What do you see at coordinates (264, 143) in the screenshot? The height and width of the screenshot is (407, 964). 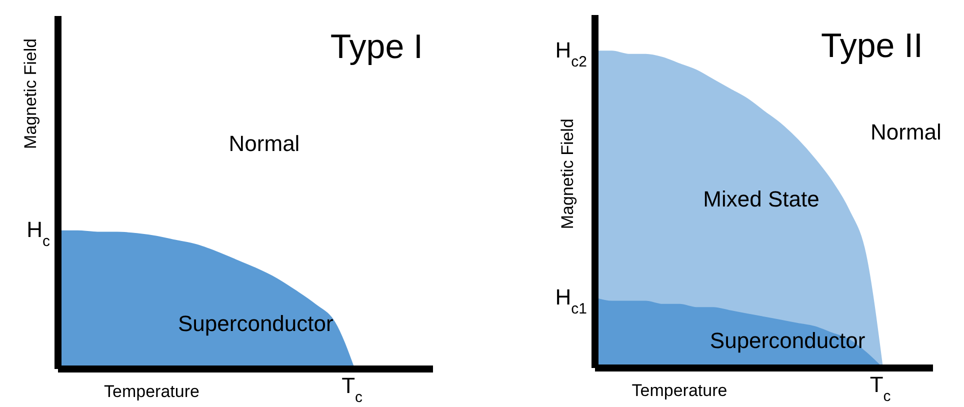 I see `text: Normal` at bounding box center [264, 143].